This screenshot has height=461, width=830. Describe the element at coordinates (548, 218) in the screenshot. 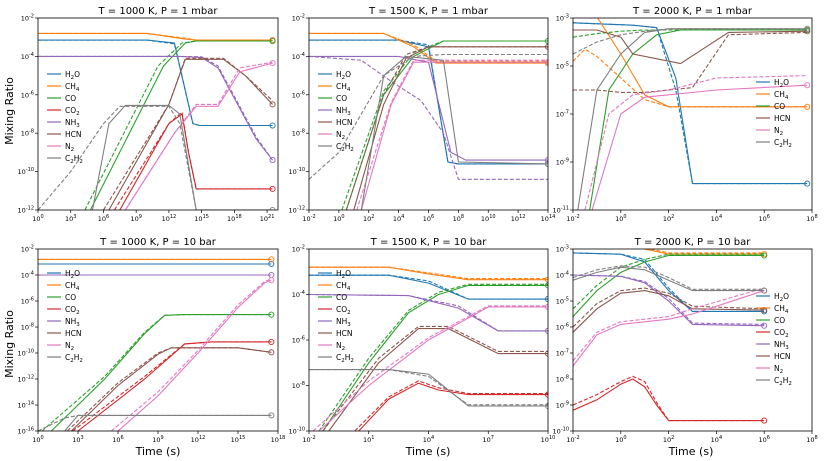

I see `x-tick-label: 10¹⁴` at that location.